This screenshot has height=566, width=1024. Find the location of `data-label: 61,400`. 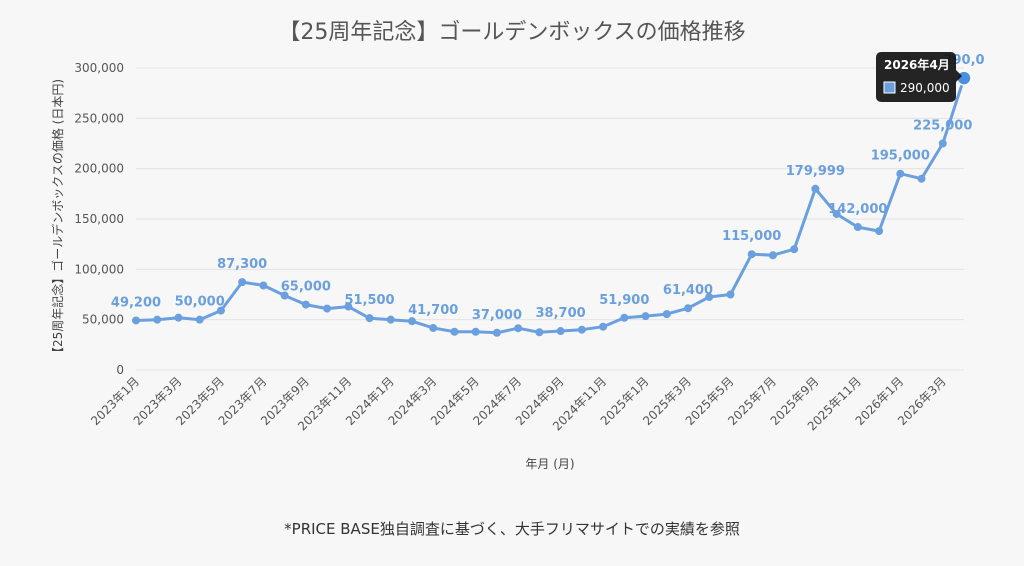

data-label: 61,400 is located at coordinates (688, 290).